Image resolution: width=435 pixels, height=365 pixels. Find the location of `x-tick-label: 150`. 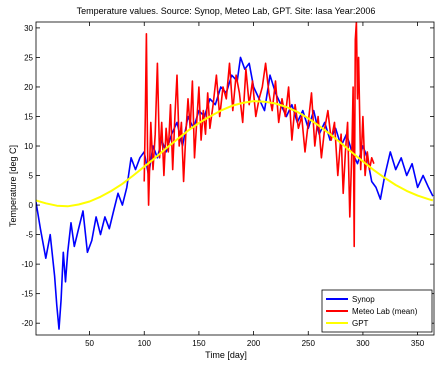

x-tick-label: 150 is located at coordinates (199, 343).